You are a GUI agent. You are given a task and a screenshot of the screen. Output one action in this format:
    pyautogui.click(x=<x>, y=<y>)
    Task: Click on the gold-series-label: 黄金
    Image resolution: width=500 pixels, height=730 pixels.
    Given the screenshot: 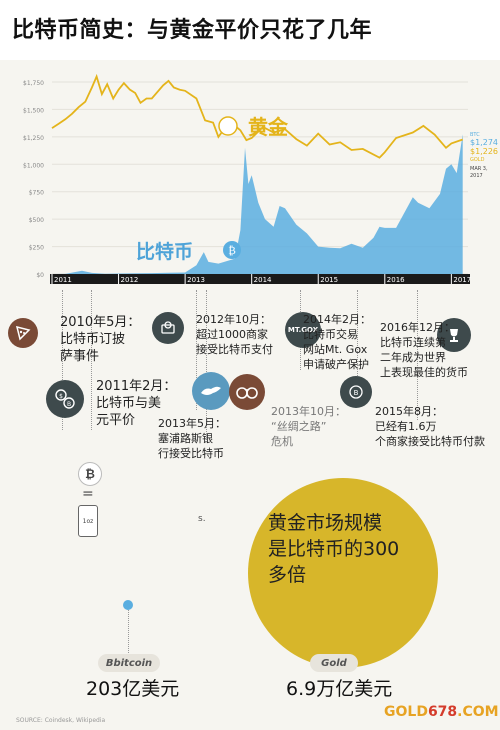 What is the action you would take?
    pyautogui.click(x=268, y=127)
    